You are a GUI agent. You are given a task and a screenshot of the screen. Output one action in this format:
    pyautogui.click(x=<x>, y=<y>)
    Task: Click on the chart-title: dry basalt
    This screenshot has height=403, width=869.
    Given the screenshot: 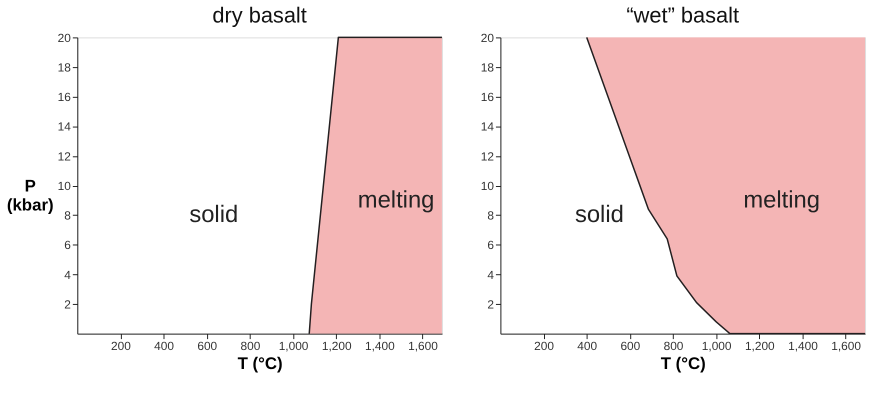 What is the action you would take?
    pyautogui.click(x=259, y=15)
    